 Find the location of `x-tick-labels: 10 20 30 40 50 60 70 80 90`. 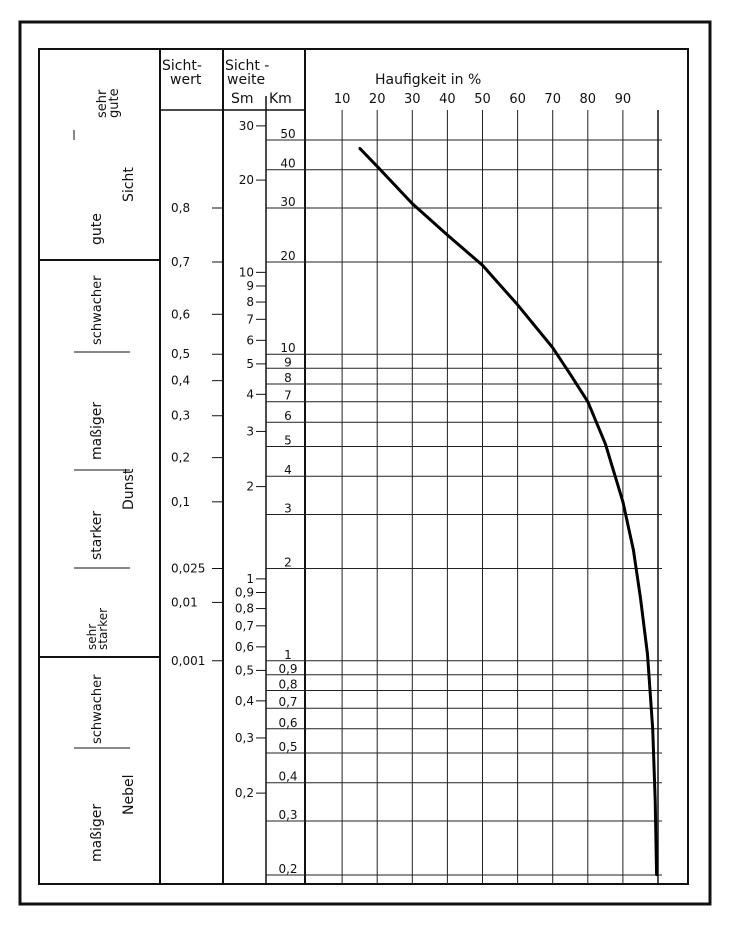

x-tick-labels: 10 20 30 40 50 60 70 80 90 is located at coordinates (482, 99).